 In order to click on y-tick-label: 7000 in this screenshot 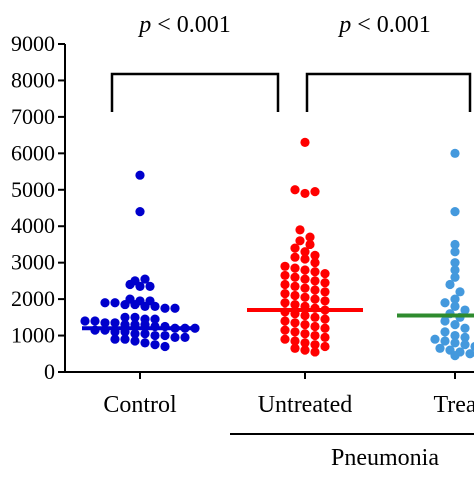, I will do `click(33, 116)`.